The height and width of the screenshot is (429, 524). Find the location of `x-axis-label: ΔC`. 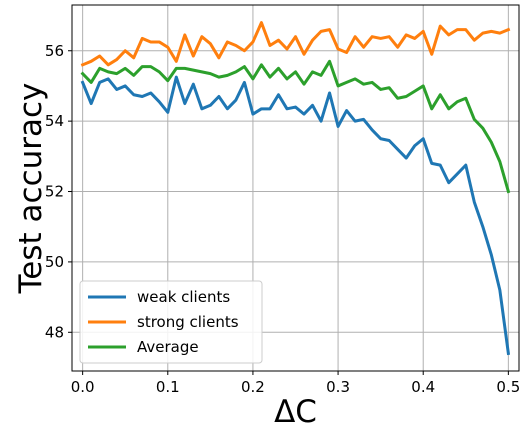

x-axis-label: ΔC is located at coordinates (295, 411).